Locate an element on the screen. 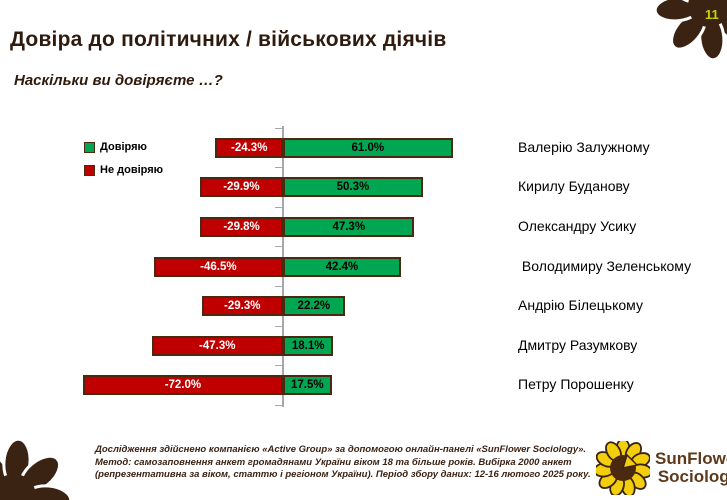 The image size is (727, 500). sunflower-sociology-logo: SunFlower Sociology is located at coordinates (661, 468).